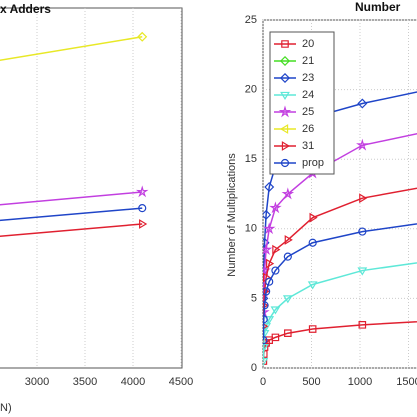  What do you see at coordinates (251, 159) in the screenshot?
I see `y-tick-label: 15` at bounding box center [251, 159].